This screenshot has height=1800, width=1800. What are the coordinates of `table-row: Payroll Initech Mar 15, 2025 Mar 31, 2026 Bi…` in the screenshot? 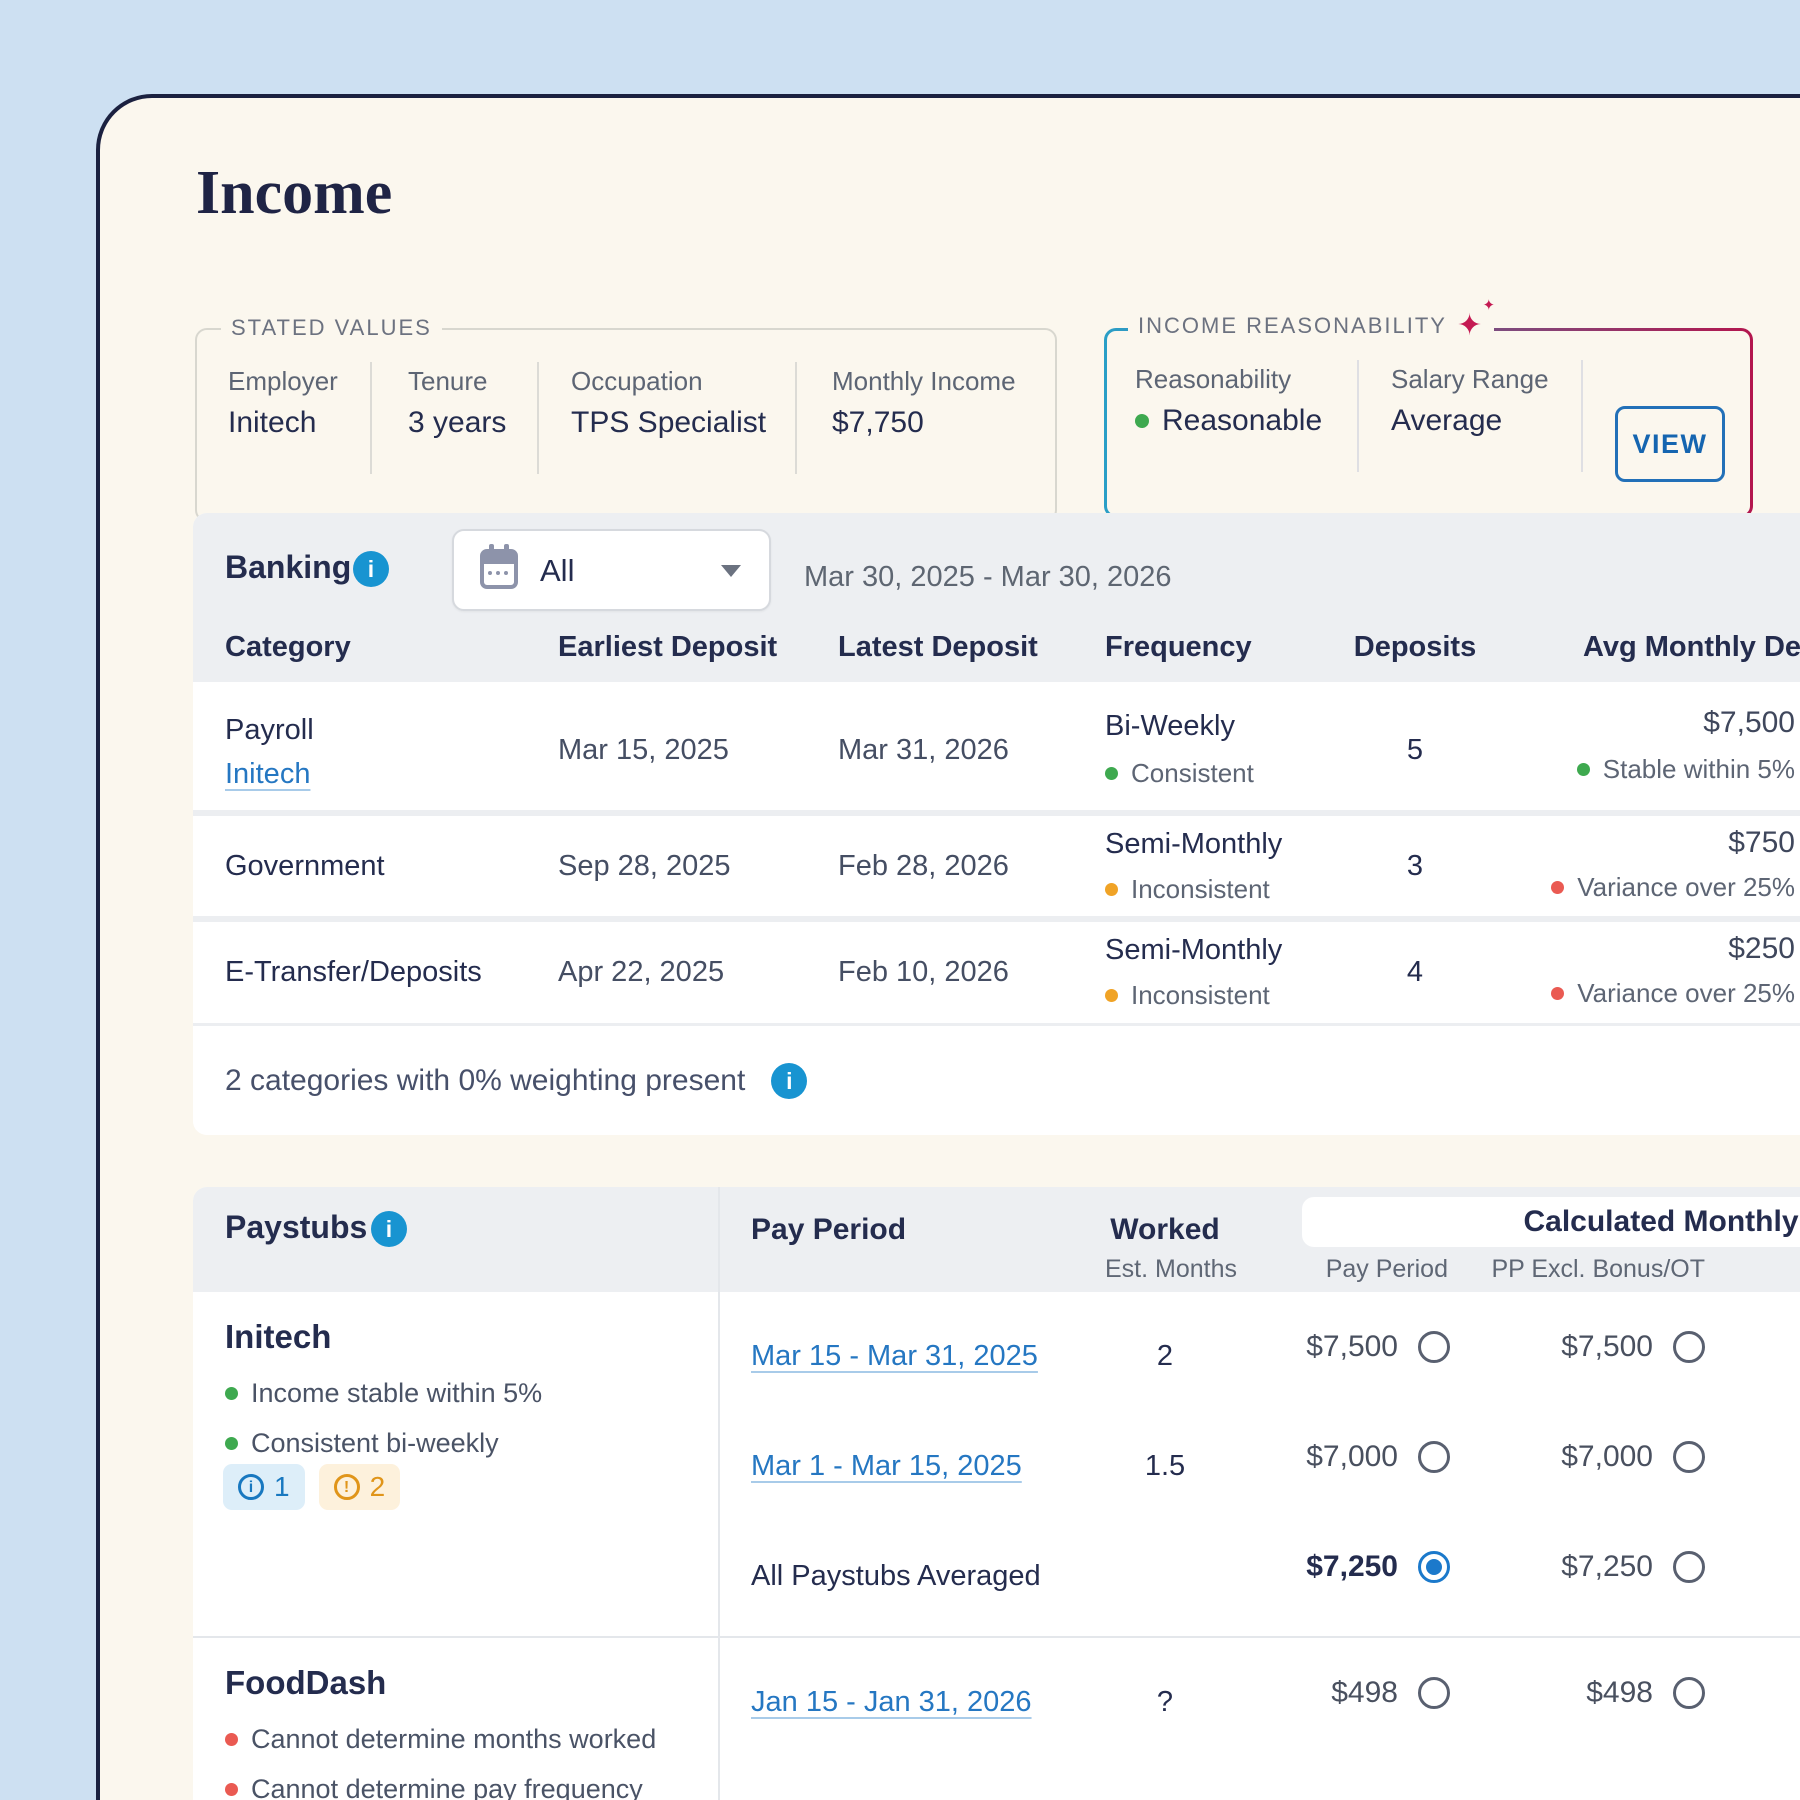 It's located at (996, 746).